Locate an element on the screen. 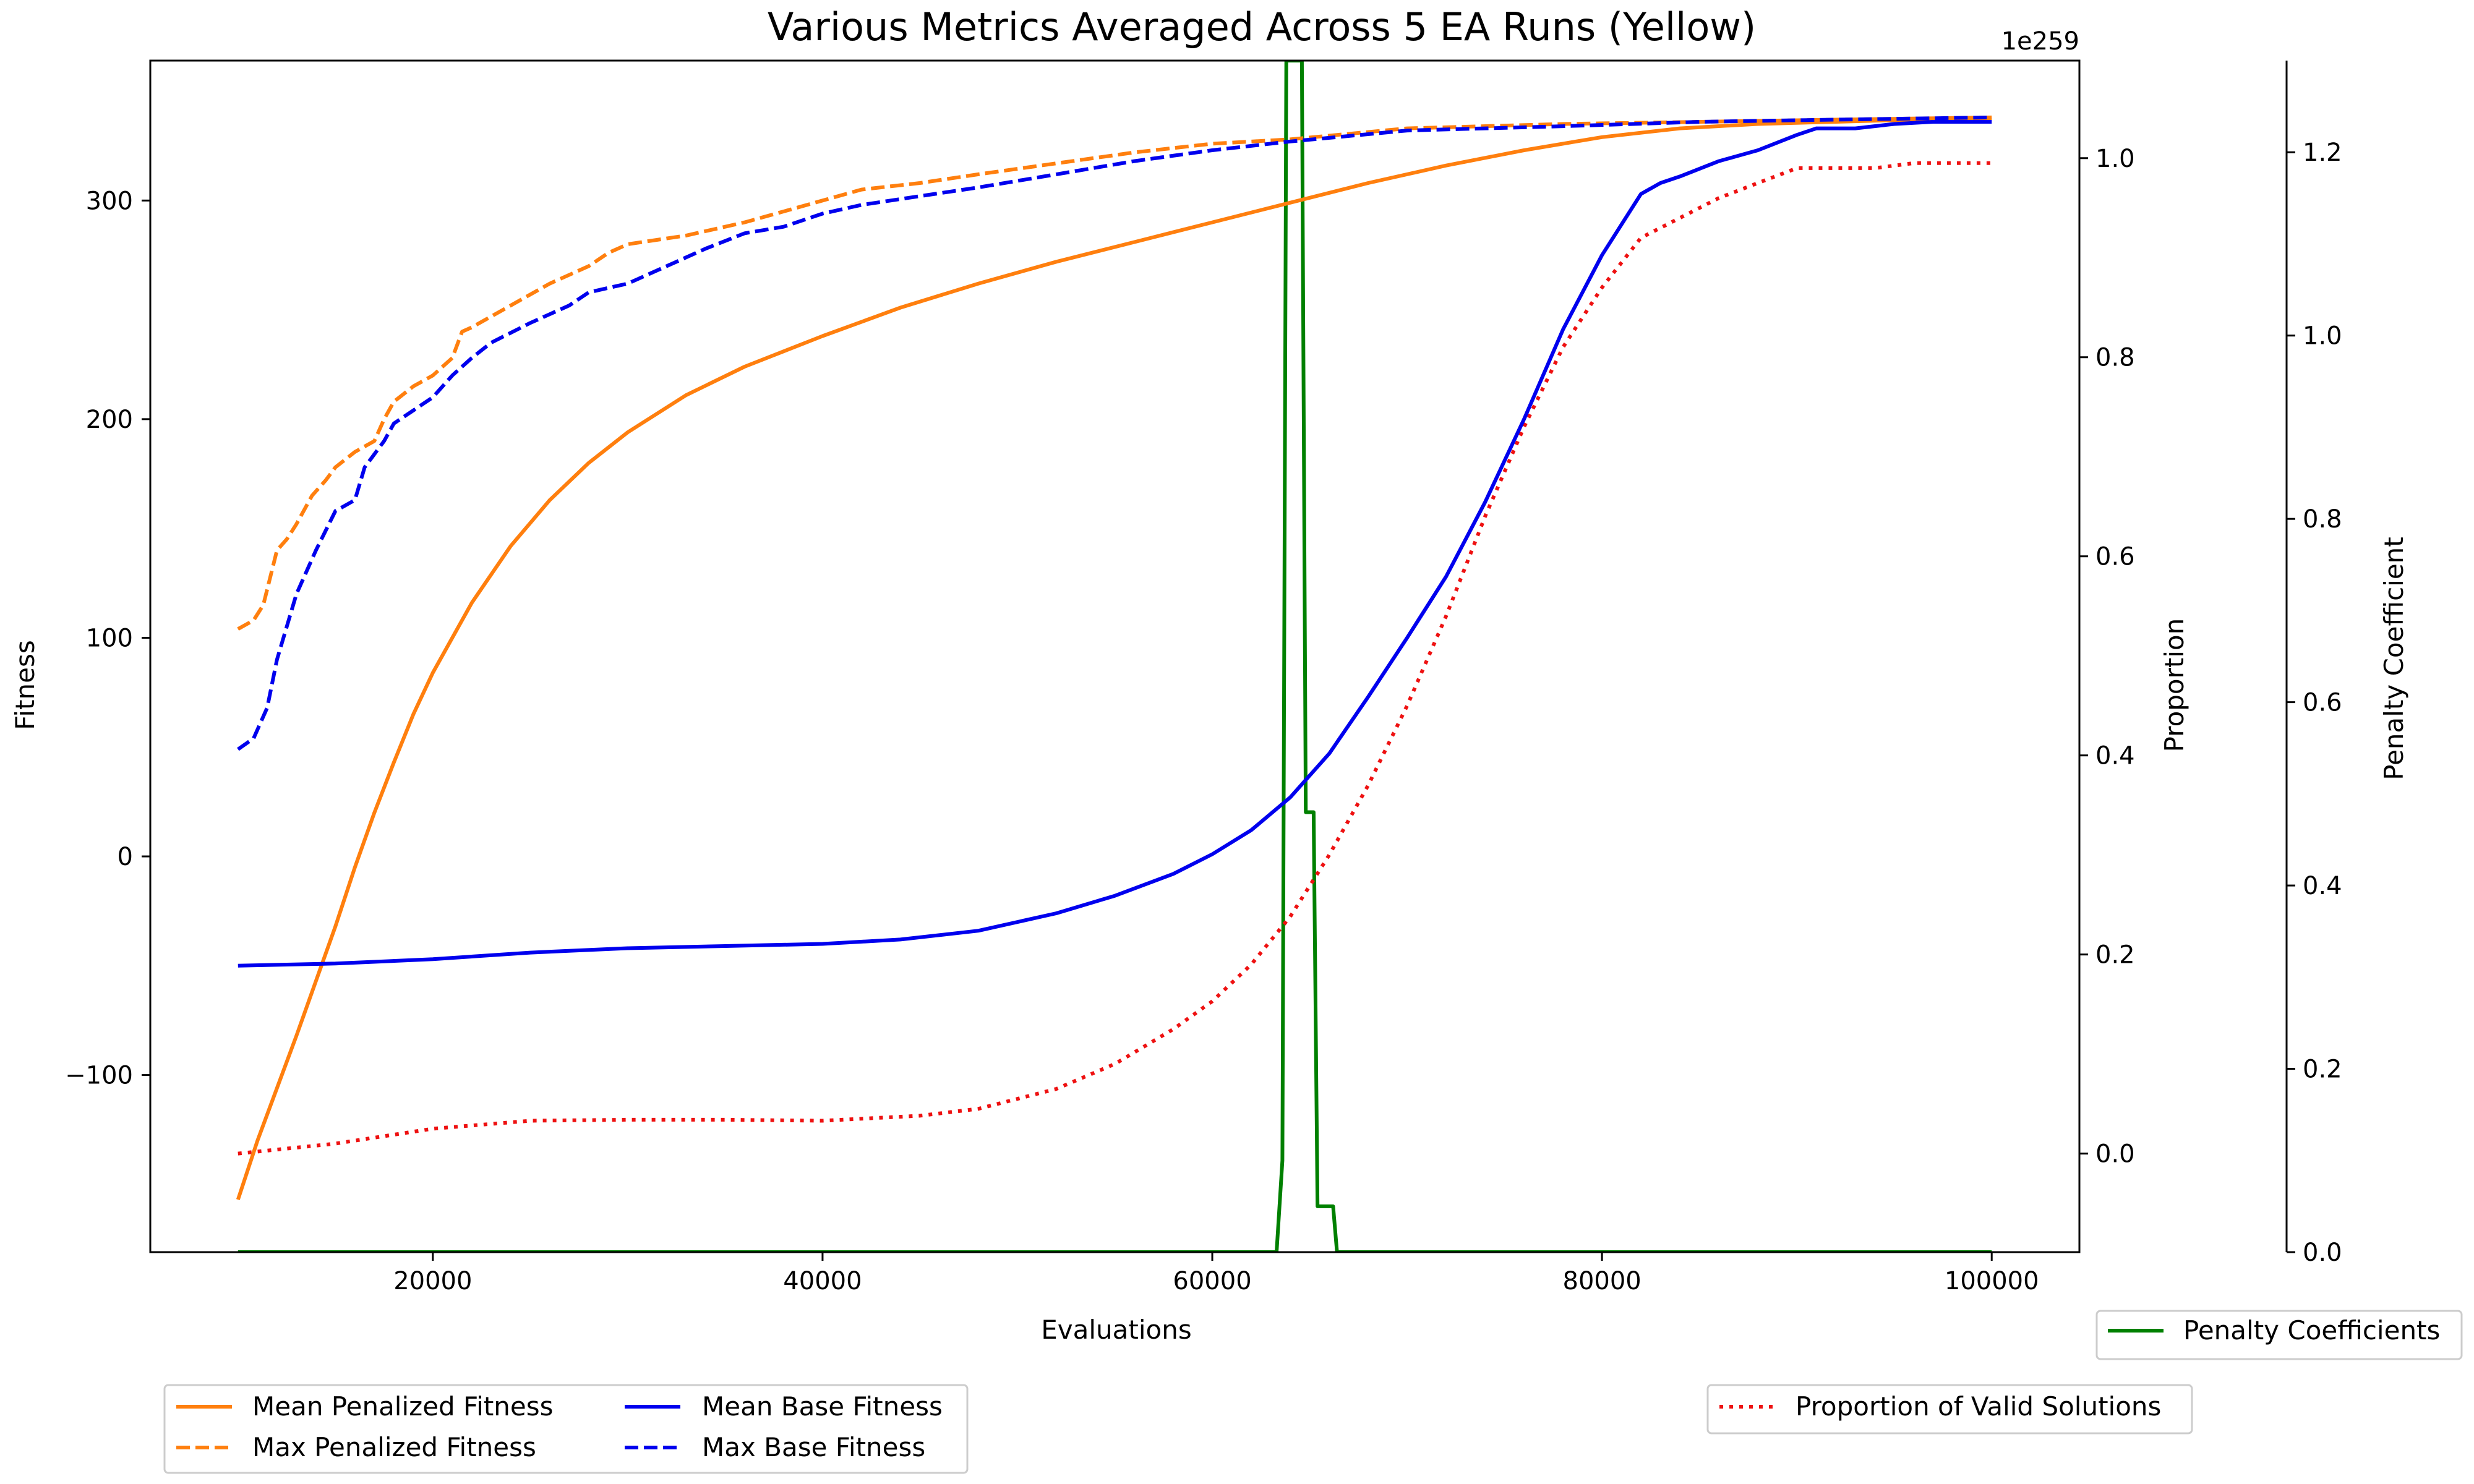 This screenshot has height=1484, width=2474. fitness-tick-label: 0 is located at coordinates (126, 857).